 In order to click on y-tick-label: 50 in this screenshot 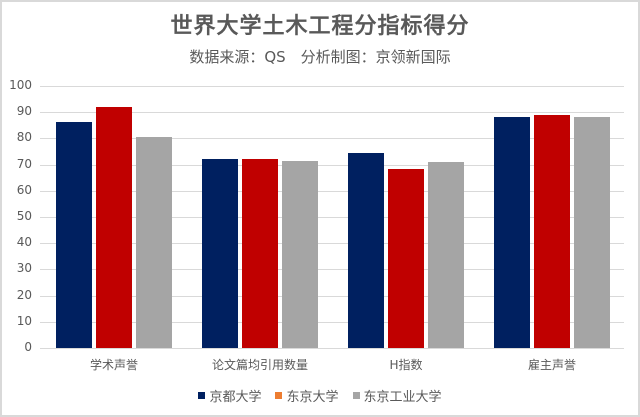, I will do `click(24, 216)`.